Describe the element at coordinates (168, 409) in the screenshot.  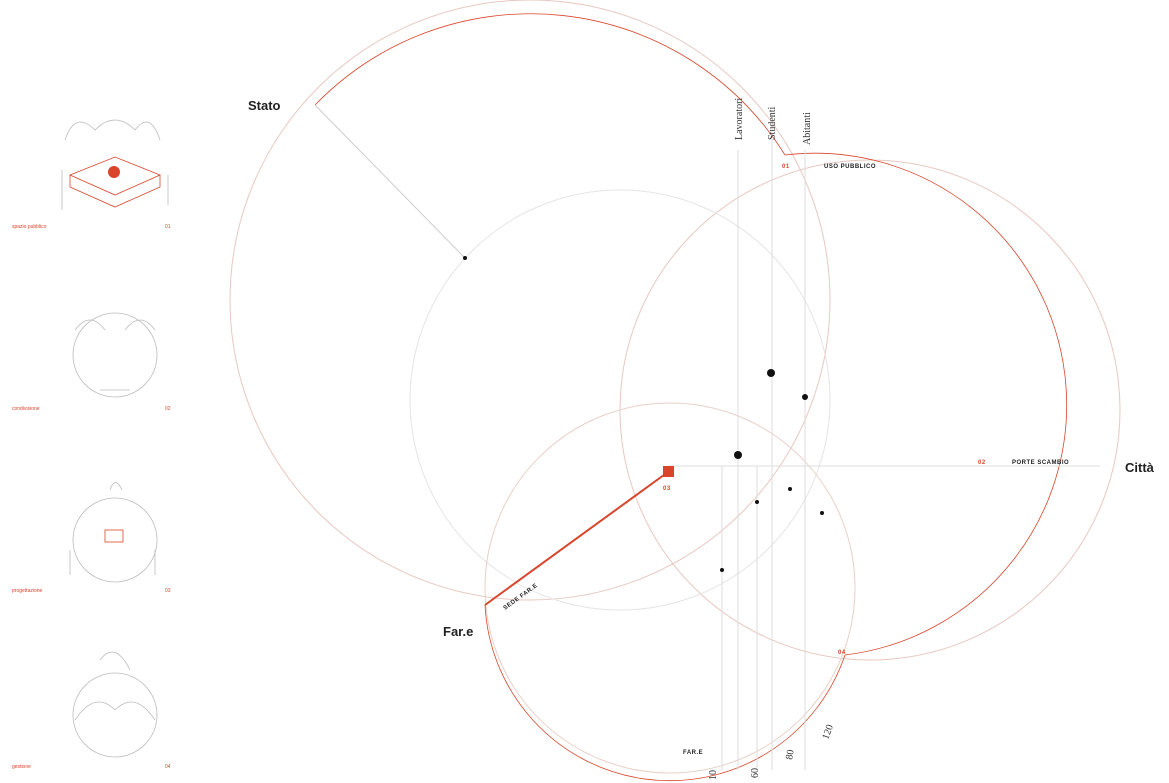
I see `panel-code: 02` at that location.